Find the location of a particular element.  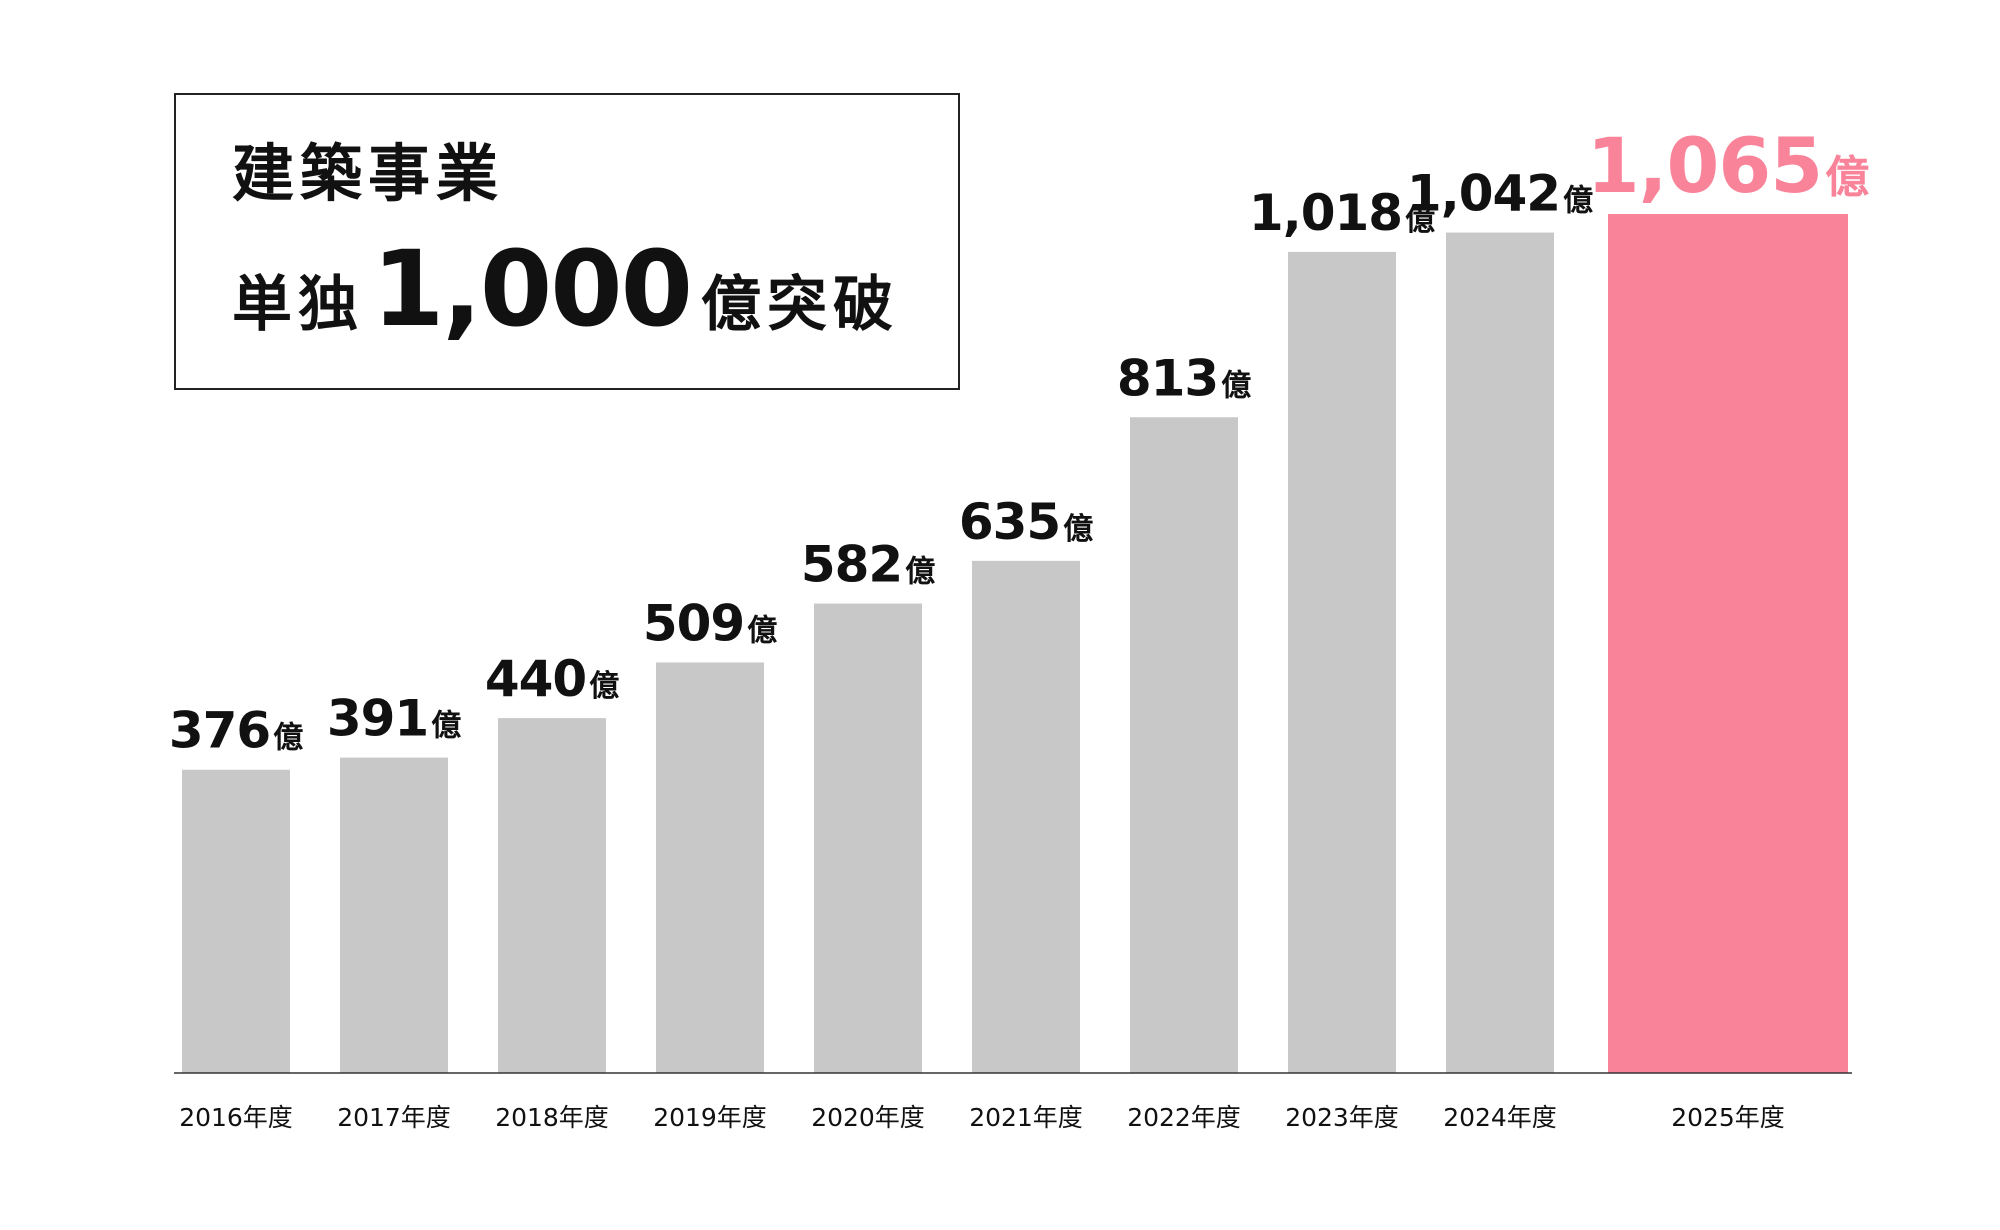

value-label: 635 億 is located at coordinates (1026, 522).